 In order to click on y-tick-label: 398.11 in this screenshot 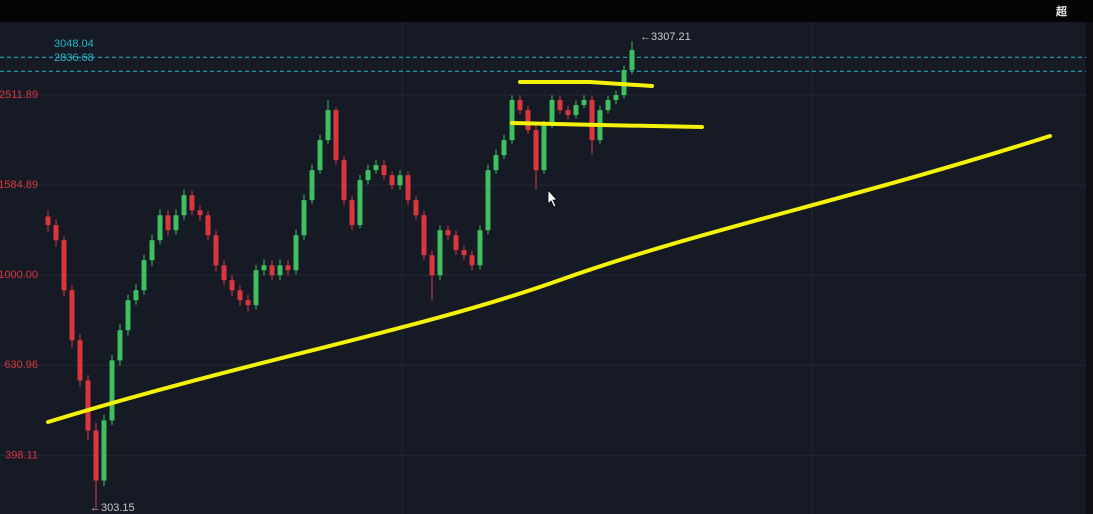, I will do `click(21, 455)`.